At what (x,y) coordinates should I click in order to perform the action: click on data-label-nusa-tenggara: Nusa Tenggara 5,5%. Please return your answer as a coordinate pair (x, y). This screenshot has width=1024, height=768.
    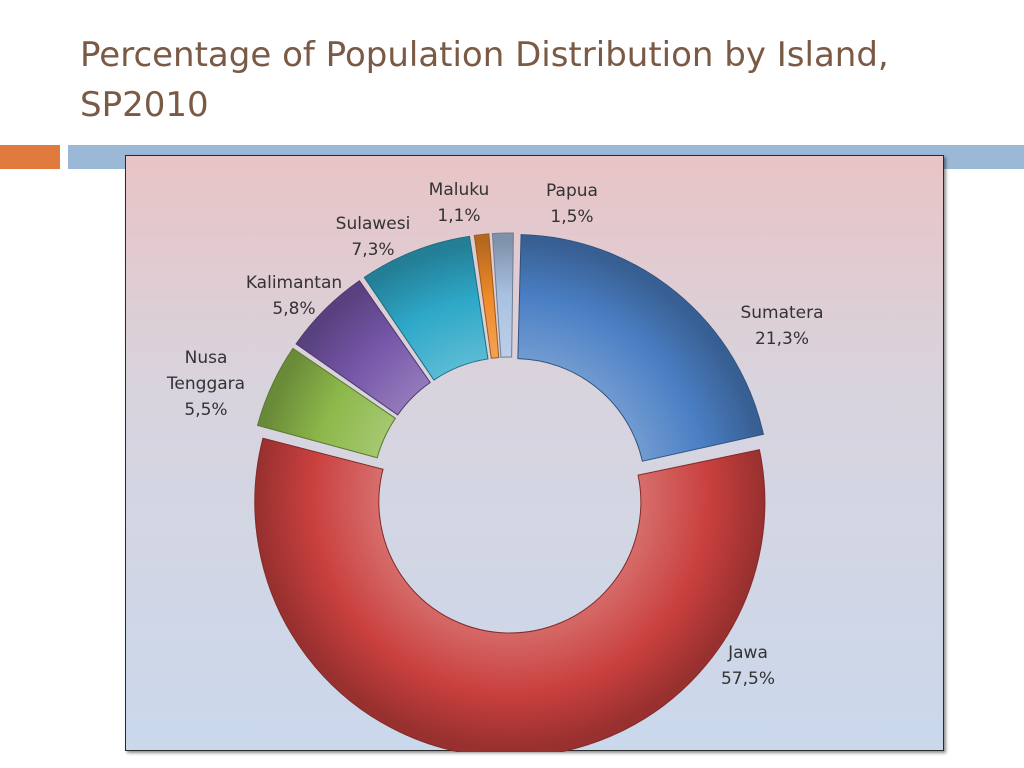
    Looking at the image, I should click on (205, 384).